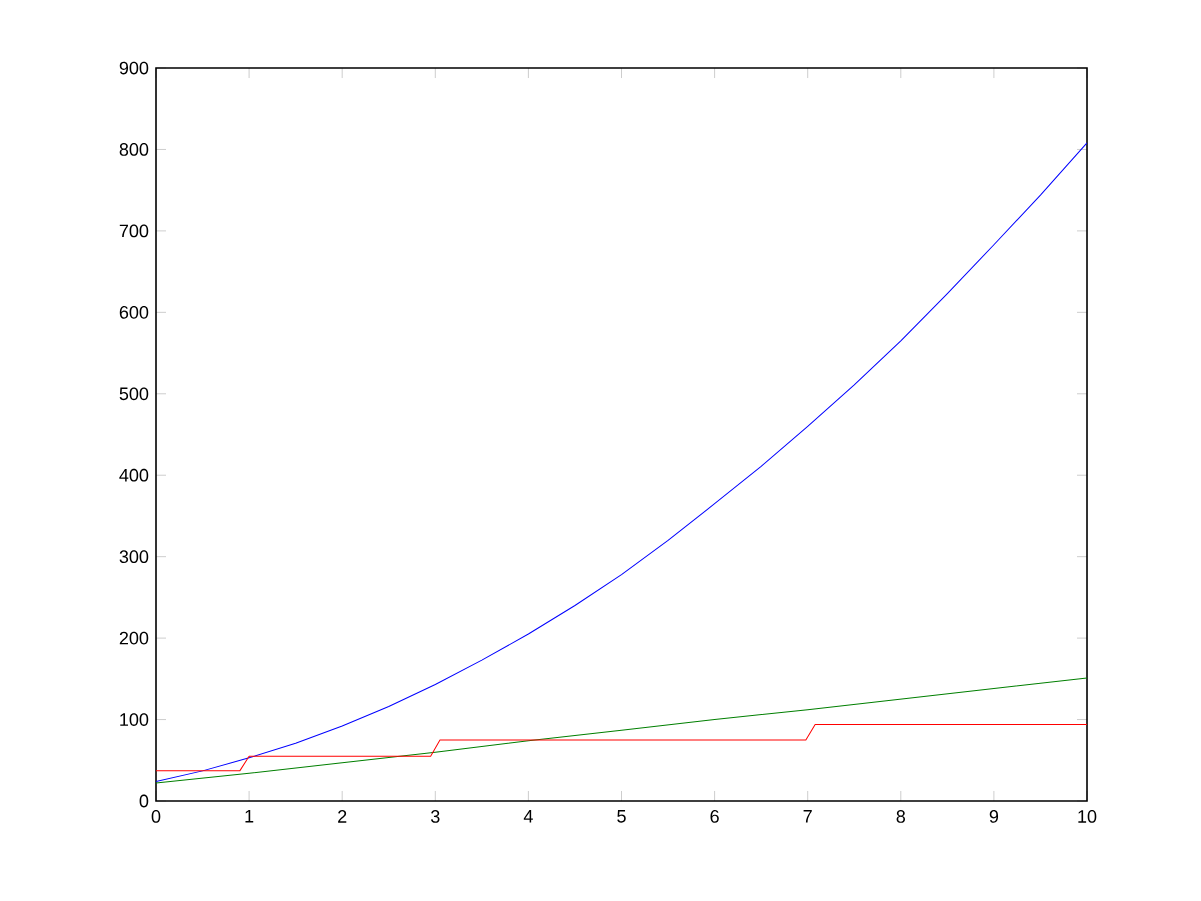 The width and height of the screenshot is (1201, 901). What do you see at coordinates (134, 312) in the screenshot?
I see `y-tick-label: 600` at bounding box center [134, 312].